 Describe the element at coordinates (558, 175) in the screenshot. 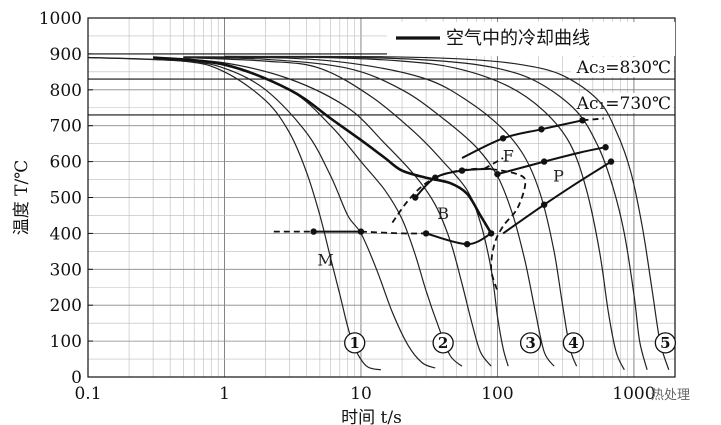

I see `region-label: P` at that location.